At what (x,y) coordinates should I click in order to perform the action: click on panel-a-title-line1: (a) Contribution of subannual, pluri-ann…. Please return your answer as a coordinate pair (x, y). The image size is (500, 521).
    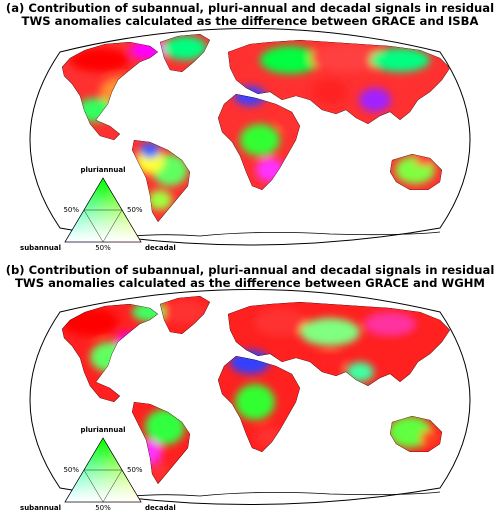
    Looking at the image, I should click on (250, 8).